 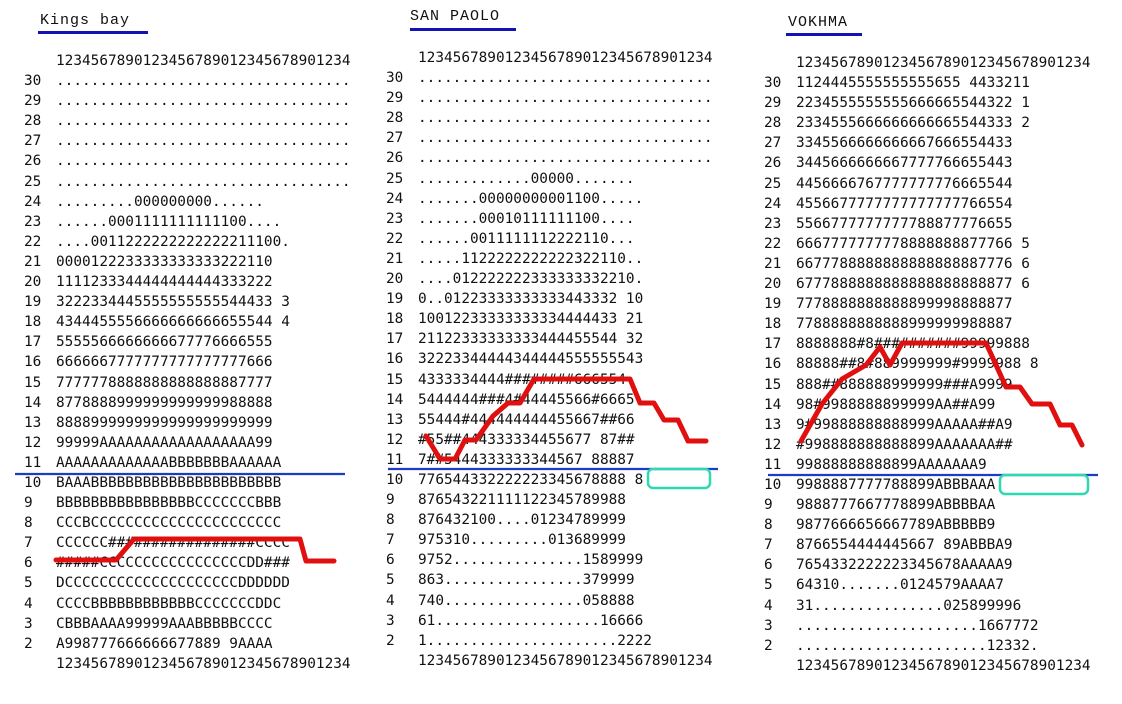 I want to click on row-label: 10, so click(x=773, y=484).